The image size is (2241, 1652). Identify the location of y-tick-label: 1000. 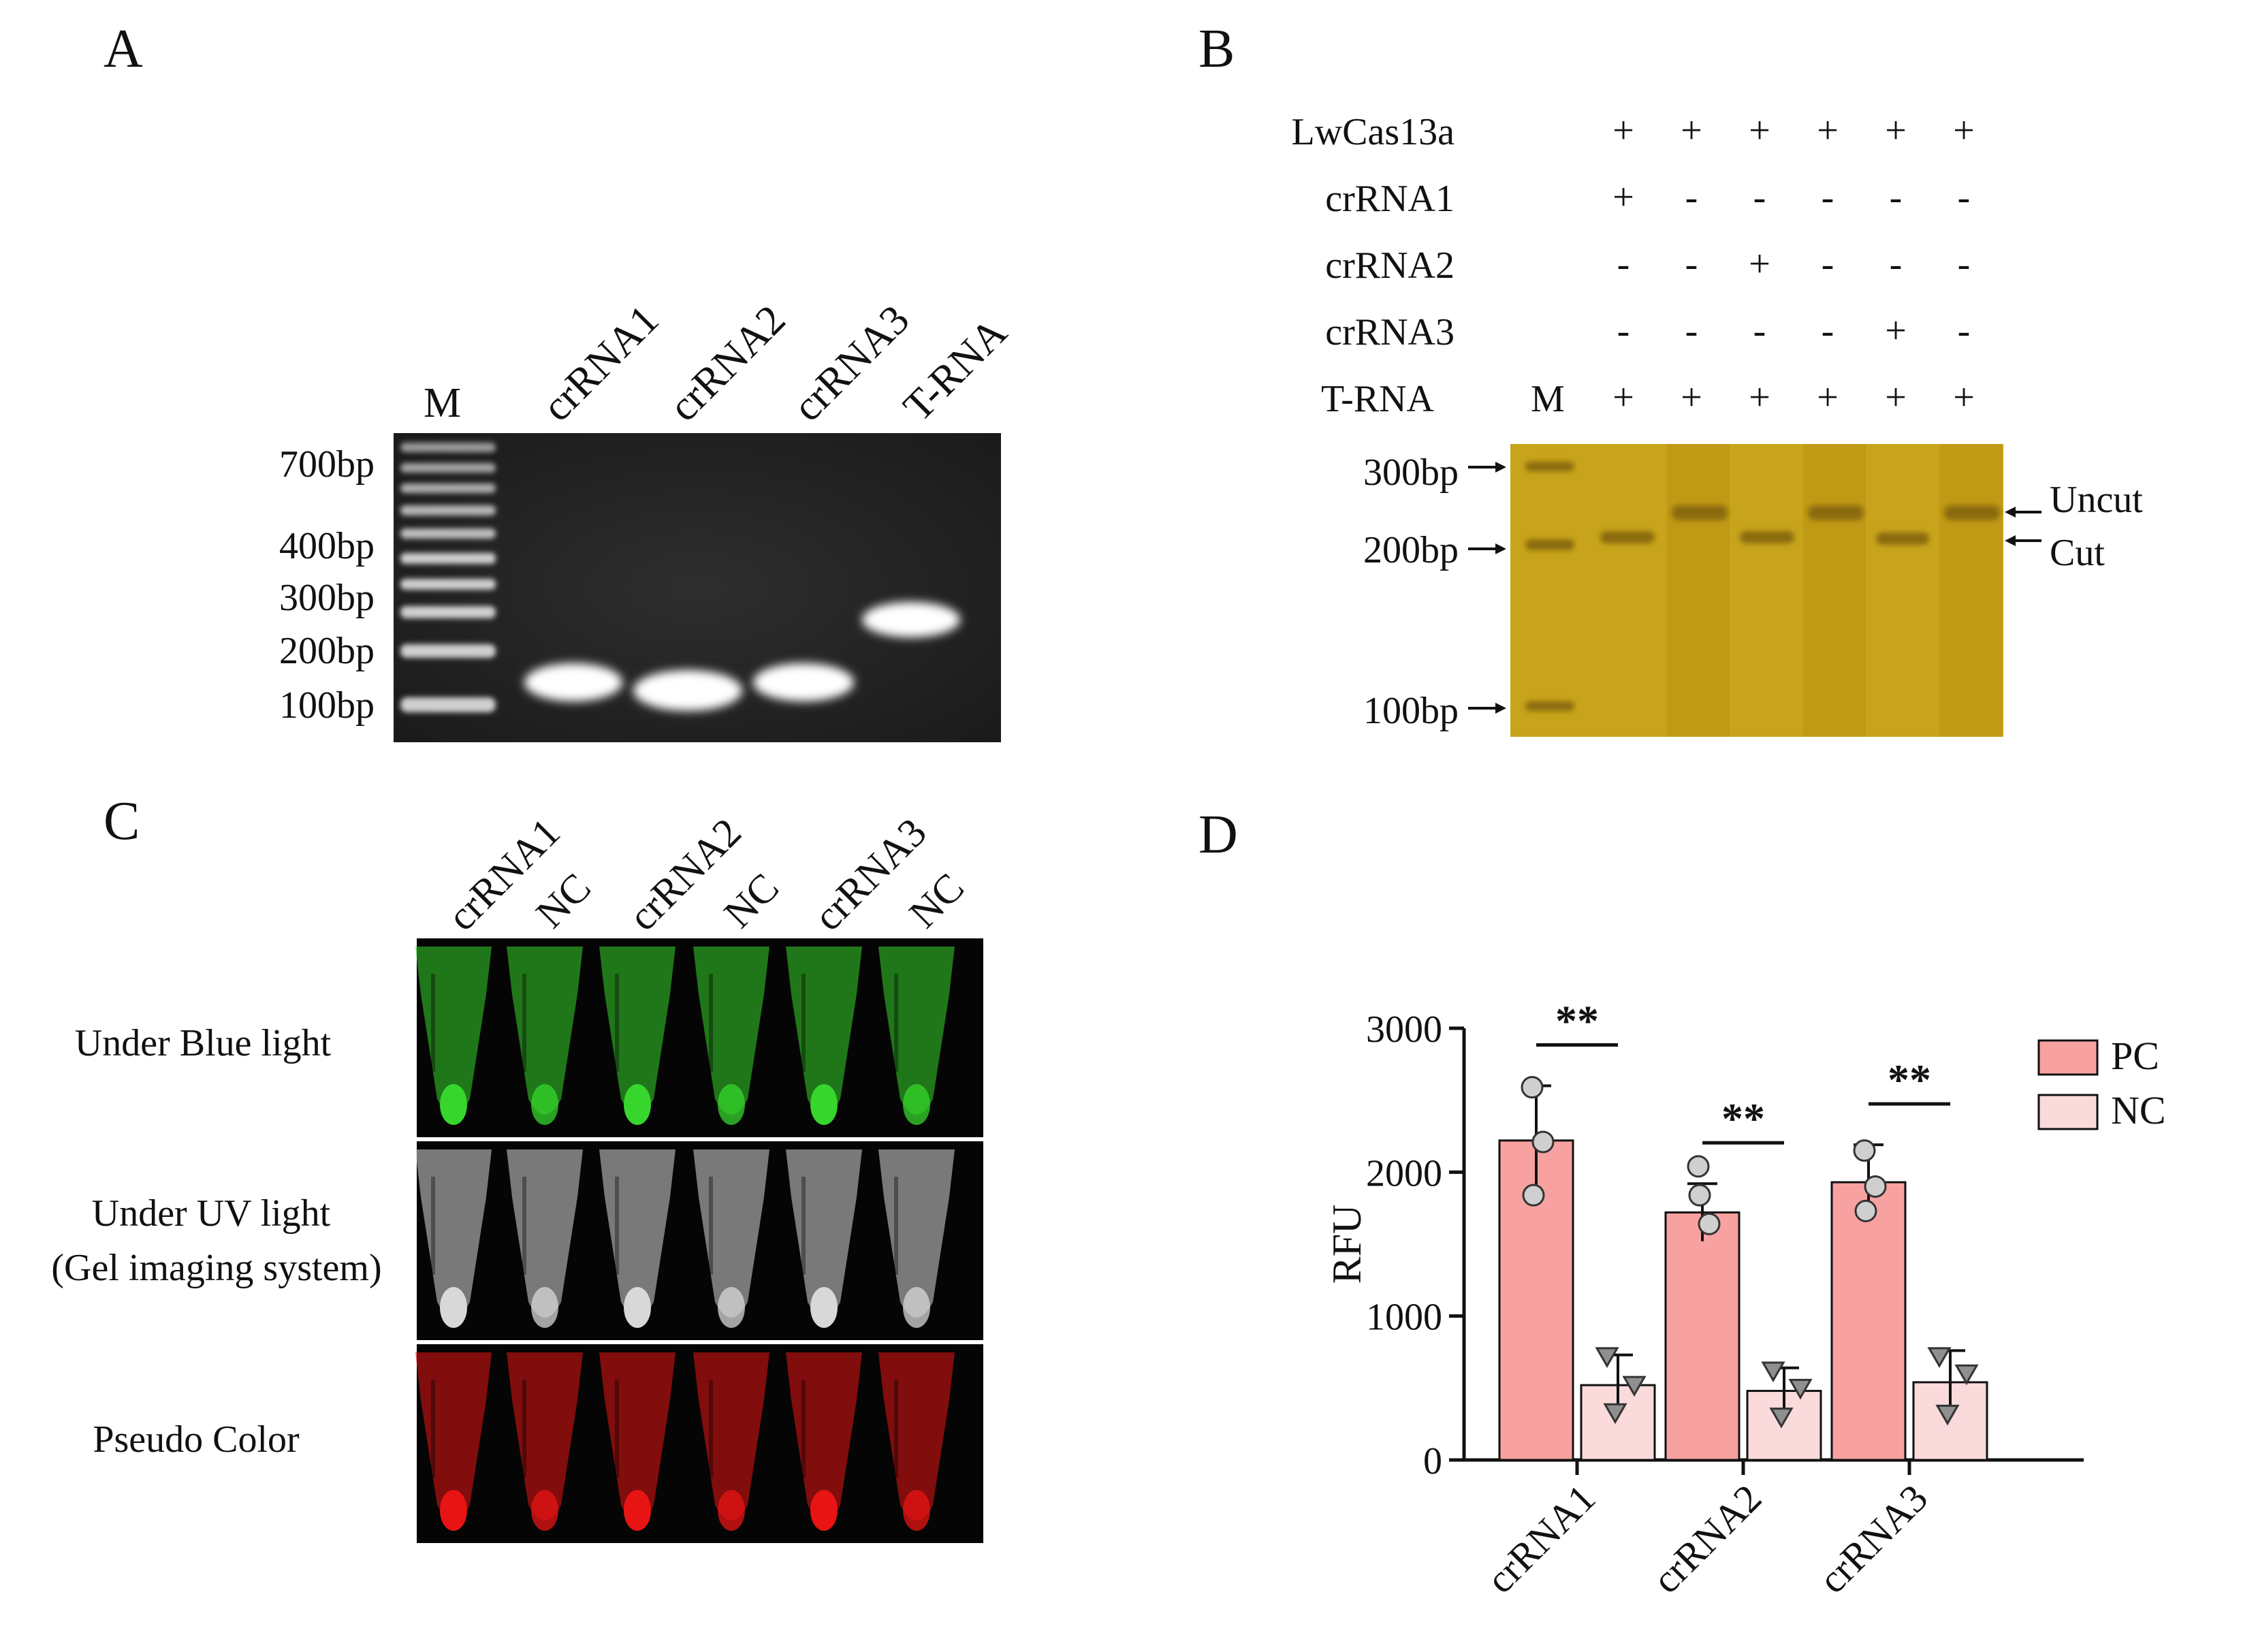
(1404, 1318).